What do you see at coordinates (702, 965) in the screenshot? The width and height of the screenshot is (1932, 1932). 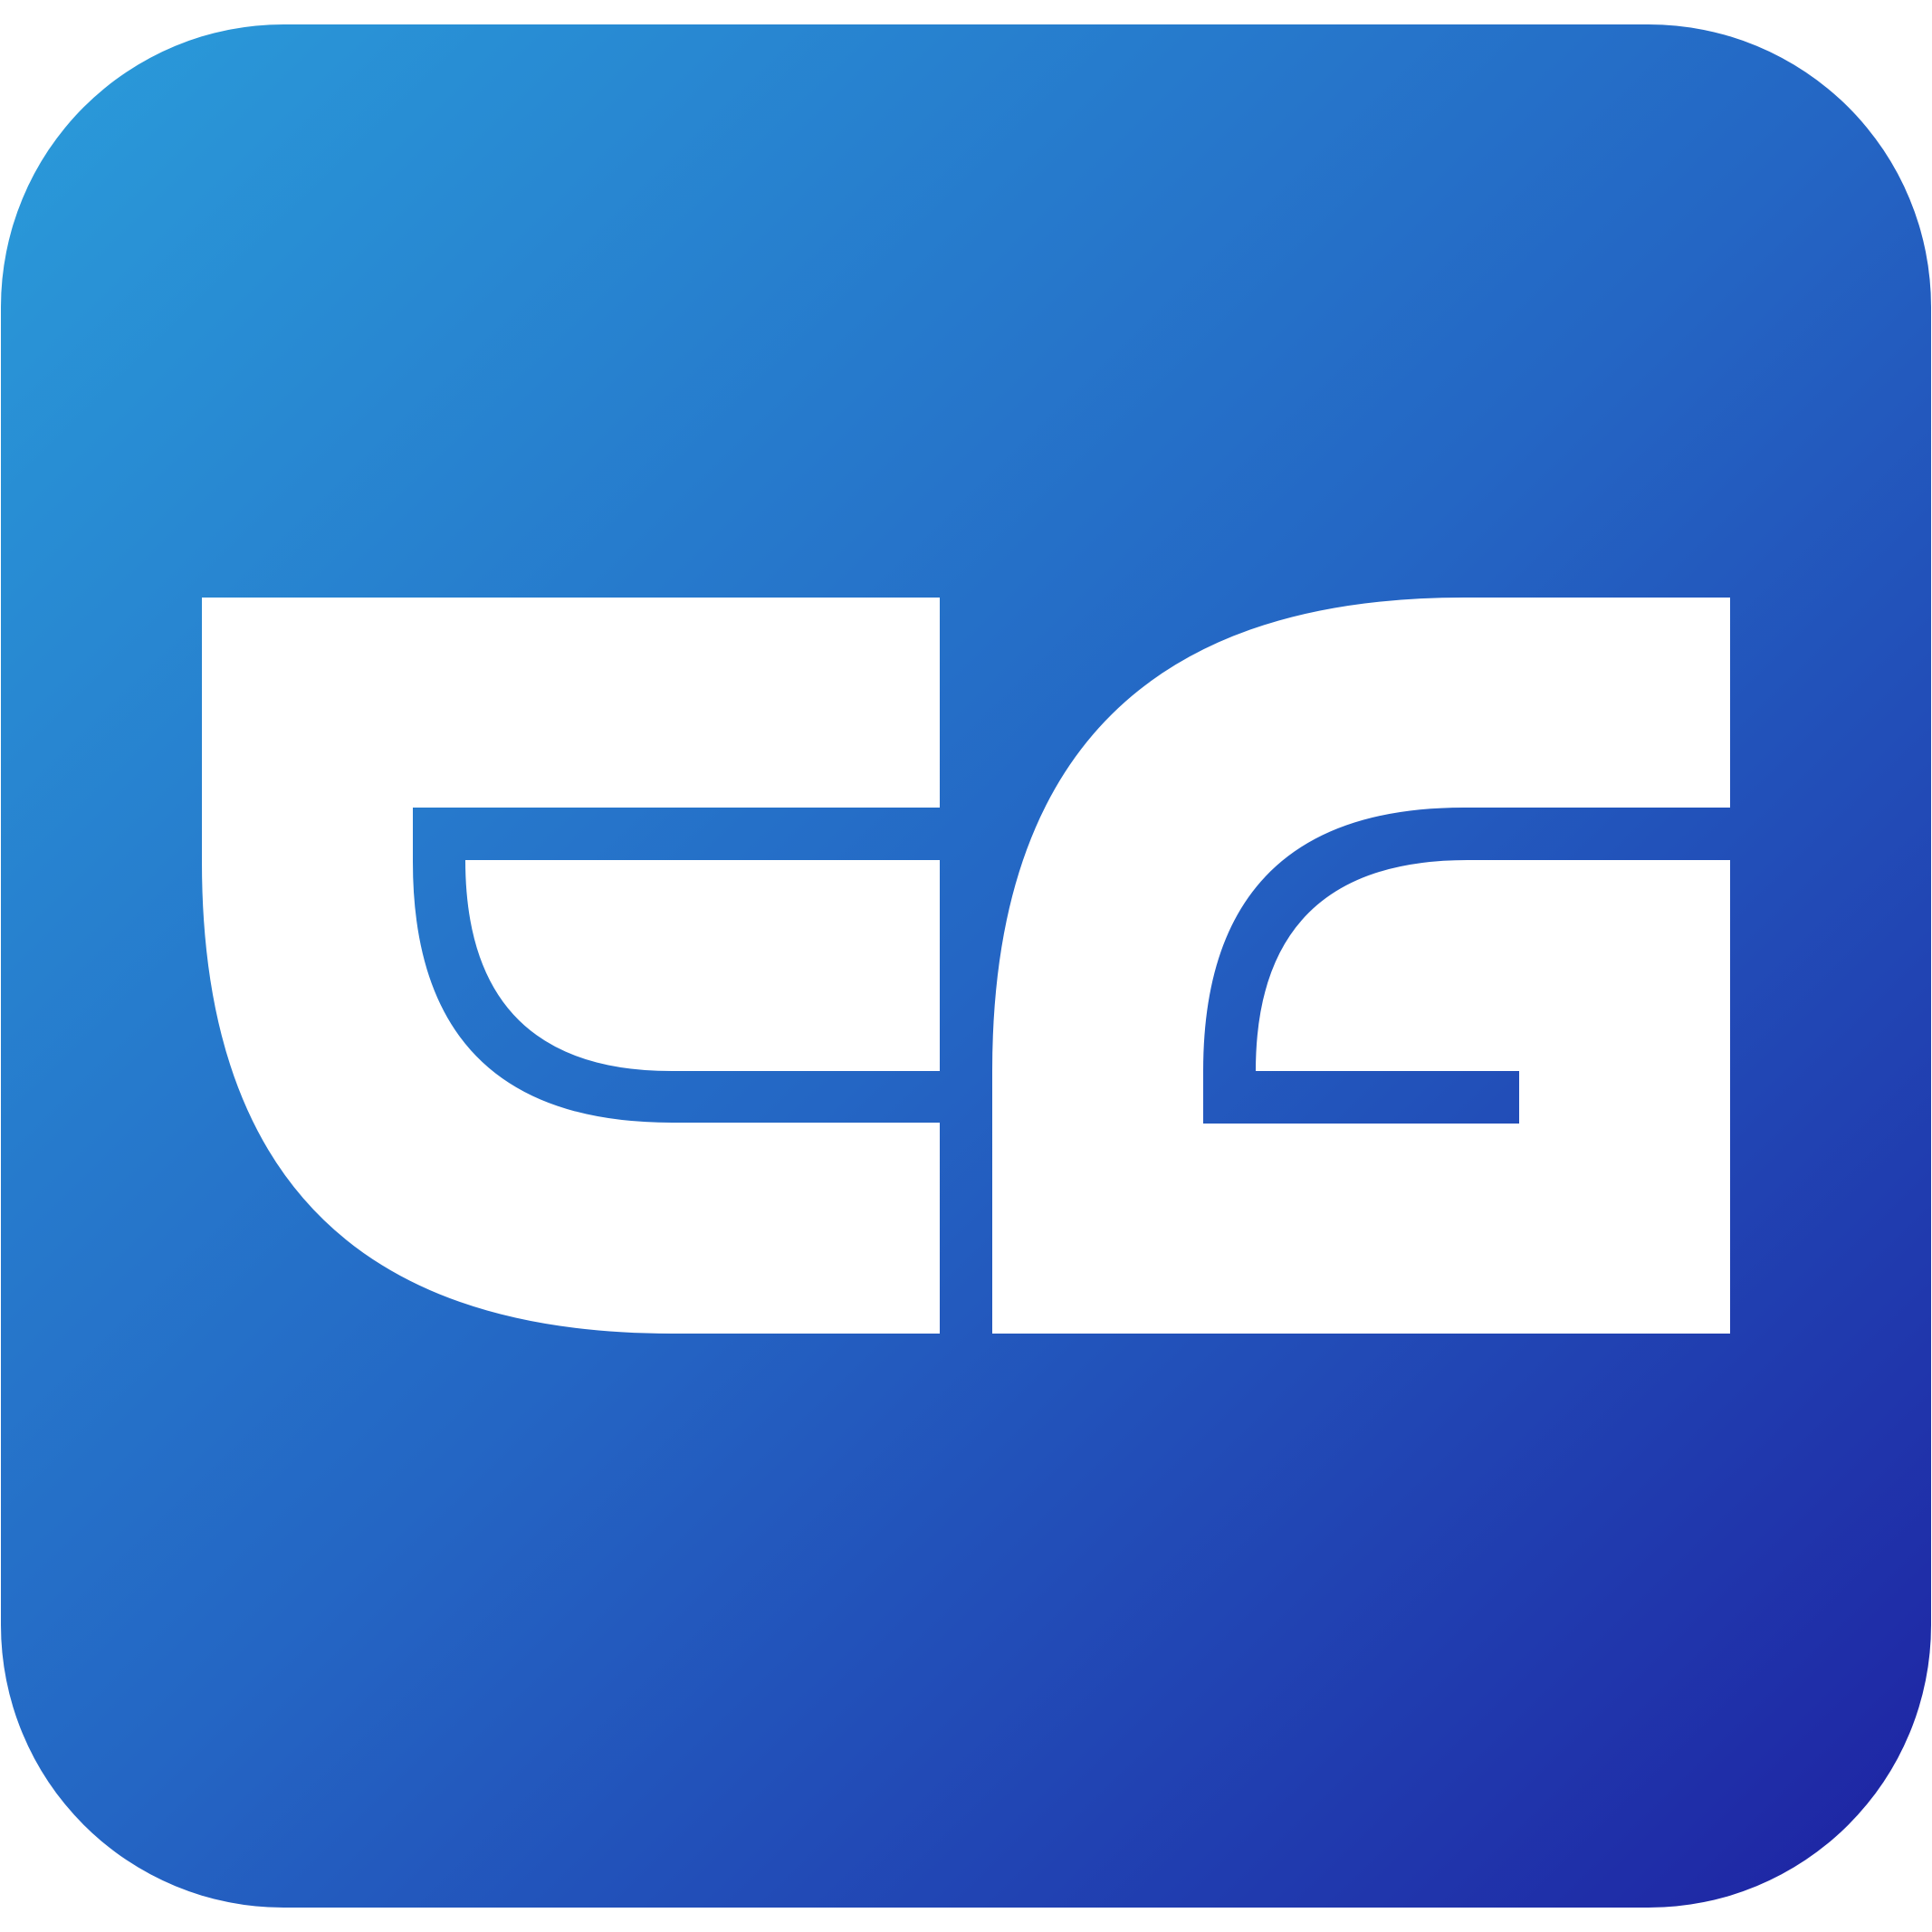 I see `letter-e-inner` at bounding box center [702, 965].